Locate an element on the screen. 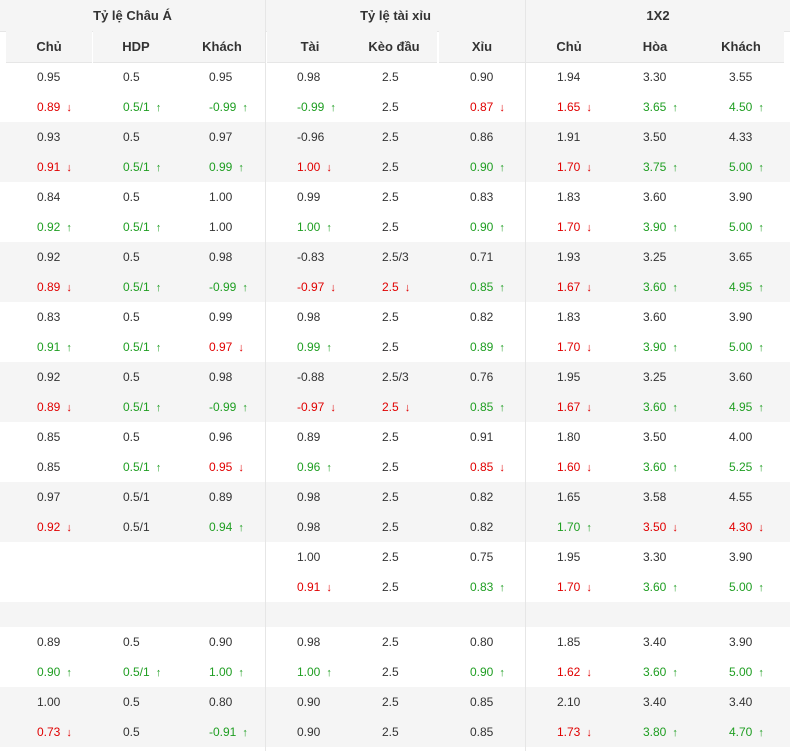 The width and height of the screenshot is (790, 751). odds-cell: 0.73 ↓ is located at coordinates (54, 732).